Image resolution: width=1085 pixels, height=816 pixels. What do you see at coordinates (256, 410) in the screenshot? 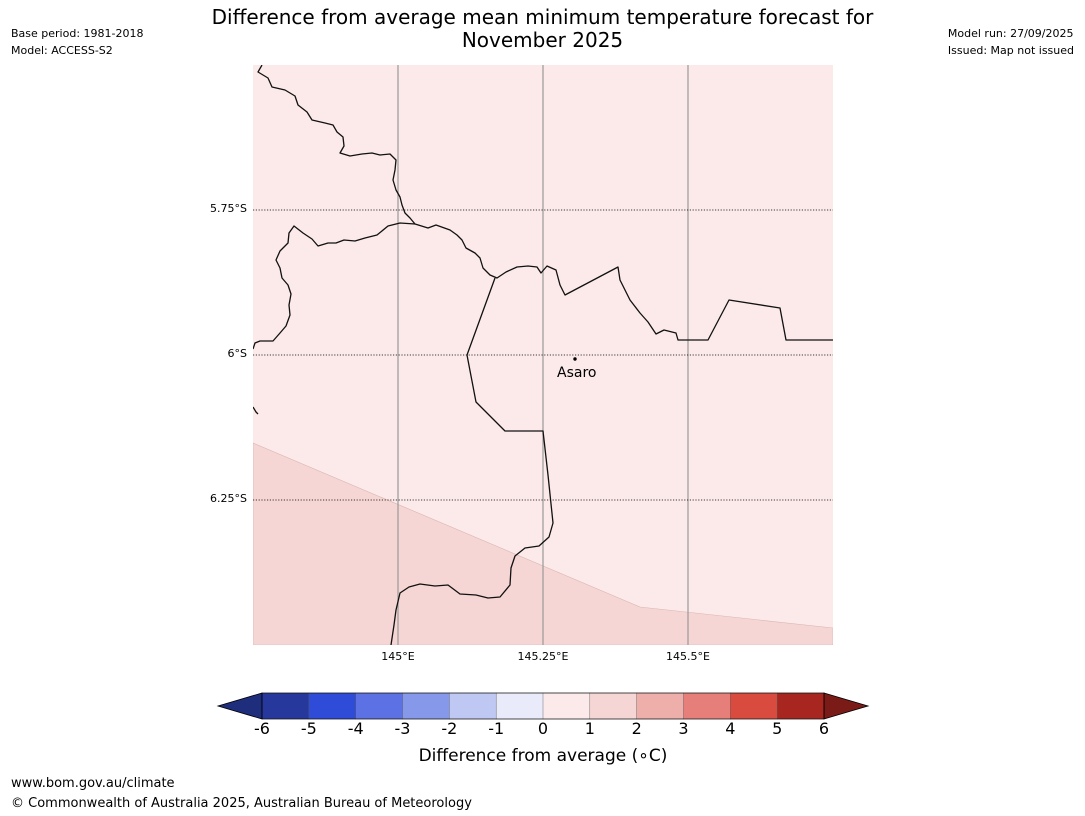
I see `boundary-west-stub` at bounding box center [256, 410].